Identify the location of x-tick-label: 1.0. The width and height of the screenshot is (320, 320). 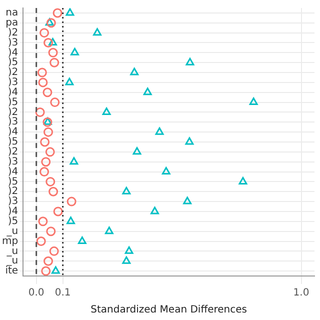
(301, 293).